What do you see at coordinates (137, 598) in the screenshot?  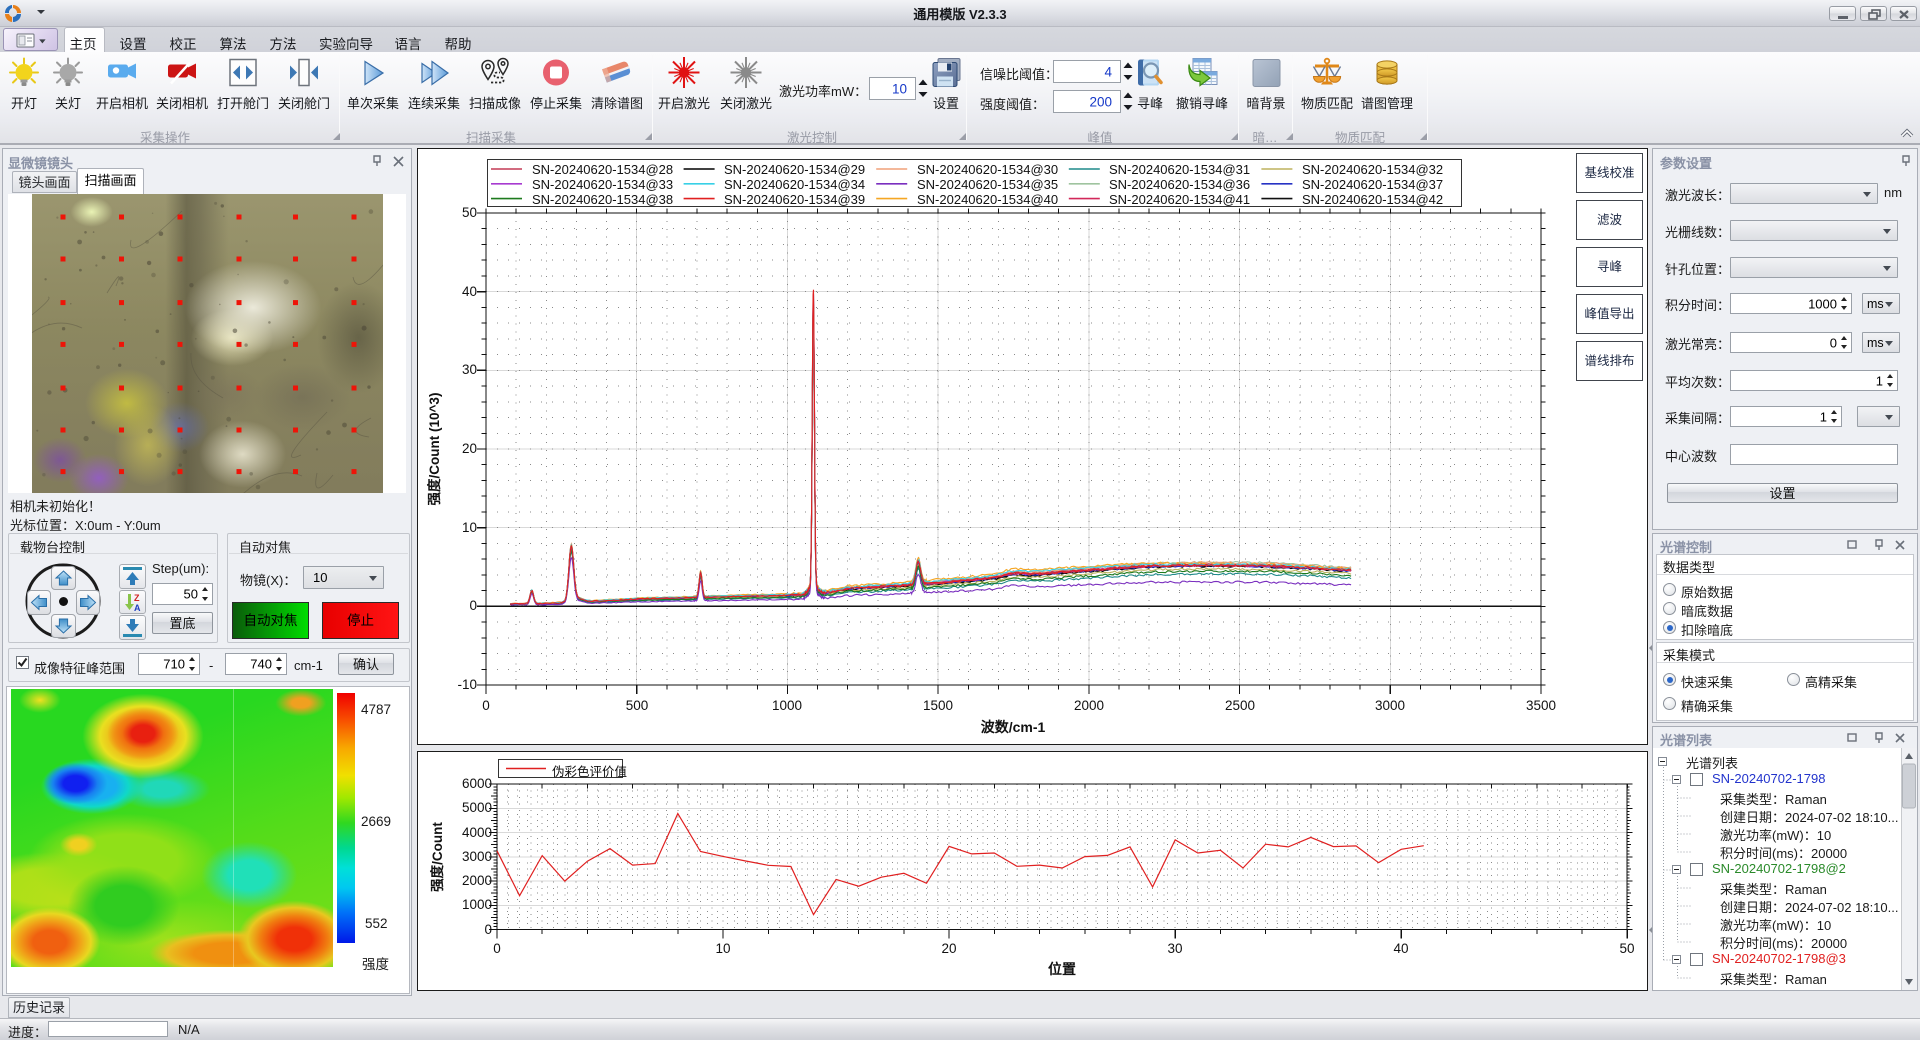 I see `svg-text: Z` at bounding box center [137, 598].